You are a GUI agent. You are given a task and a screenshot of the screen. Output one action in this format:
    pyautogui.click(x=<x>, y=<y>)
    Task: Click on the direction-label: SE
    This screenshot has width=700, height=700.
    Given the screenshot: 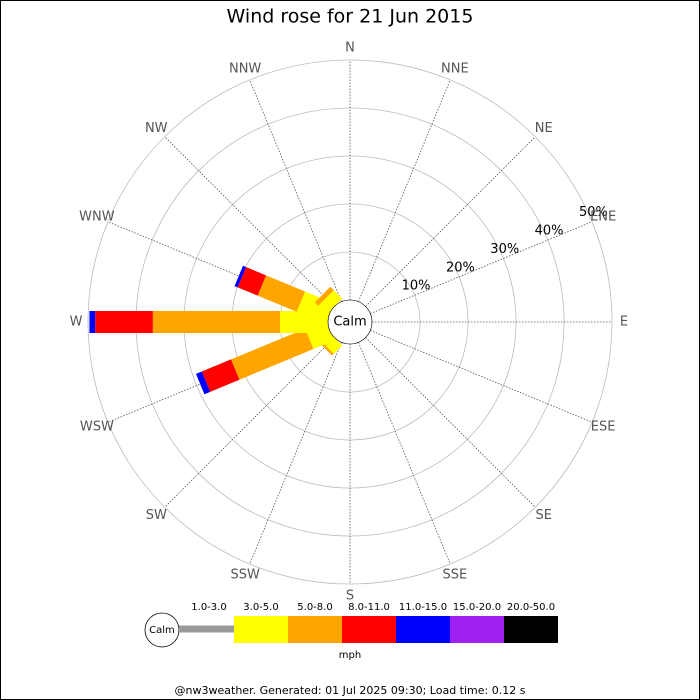 What is the action you would take?
    pyautogui.click(x=544, y=515)
    